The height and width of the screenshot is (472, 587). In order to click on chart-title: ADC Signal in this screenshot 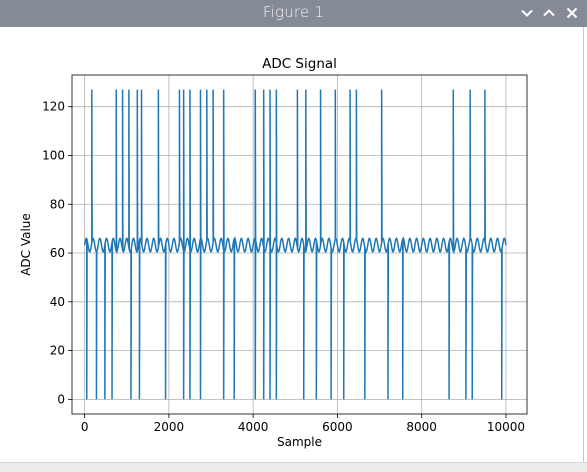, I will do `click(299, 64)`.